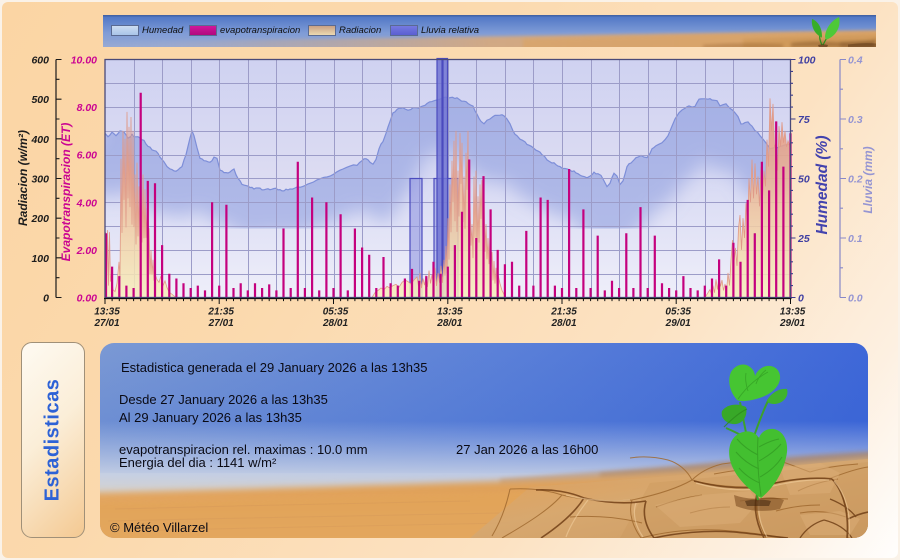  What do you see at coordinates (87, 156) in the screenshot?
I see `svg-text: 6.00` at bounding box center [87, 156].